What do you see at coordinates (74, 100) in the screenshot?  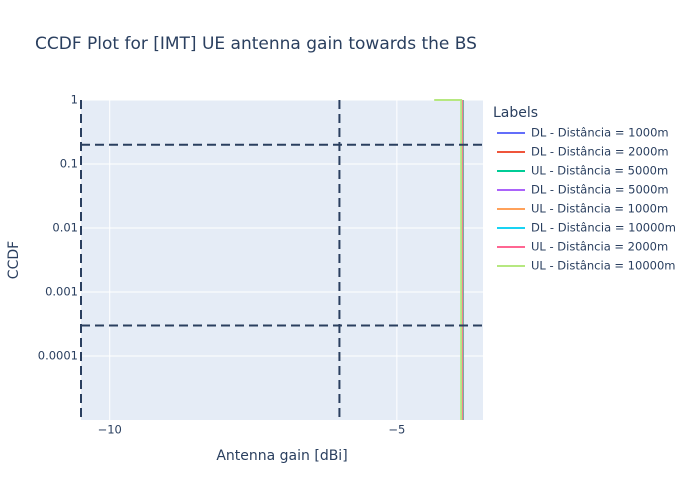 I see `y-tick-label: 1` at bounding box center [74, 100].